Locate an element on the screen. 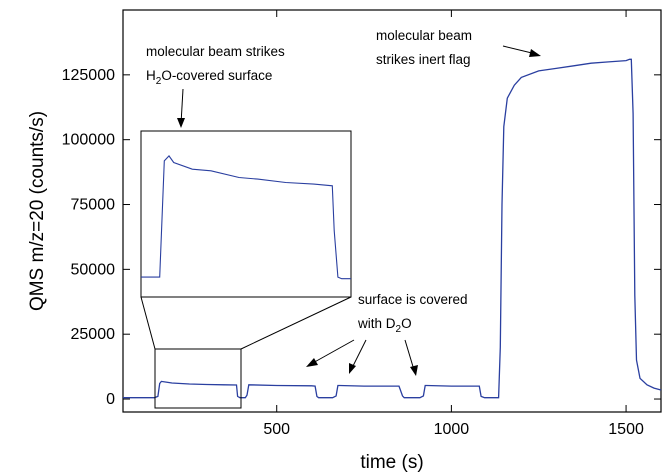 This screenshot has height=474, width=662. y-tick-label: 125000 is located at coordinates (88, 75).